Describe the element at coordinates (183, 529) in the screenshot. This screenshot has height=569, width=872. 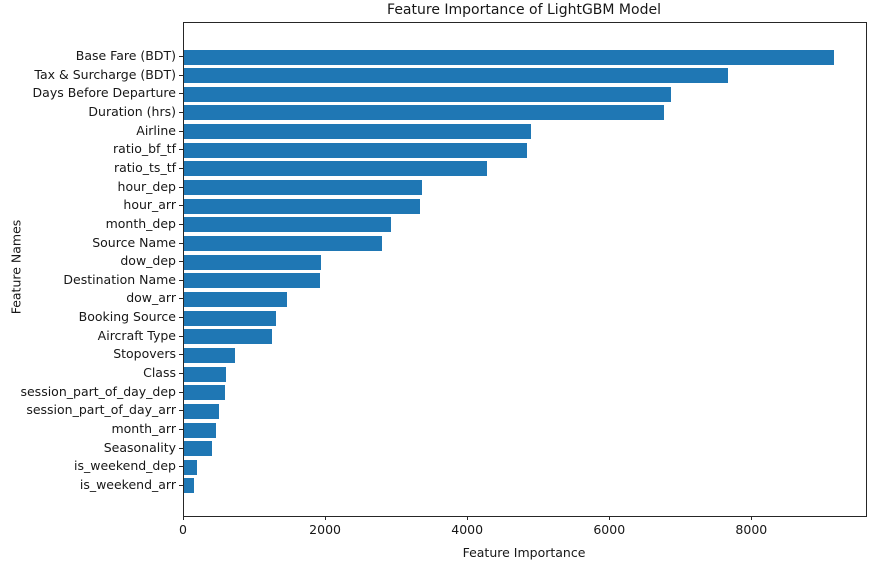
I see `x-tick-label: 0` at that location.